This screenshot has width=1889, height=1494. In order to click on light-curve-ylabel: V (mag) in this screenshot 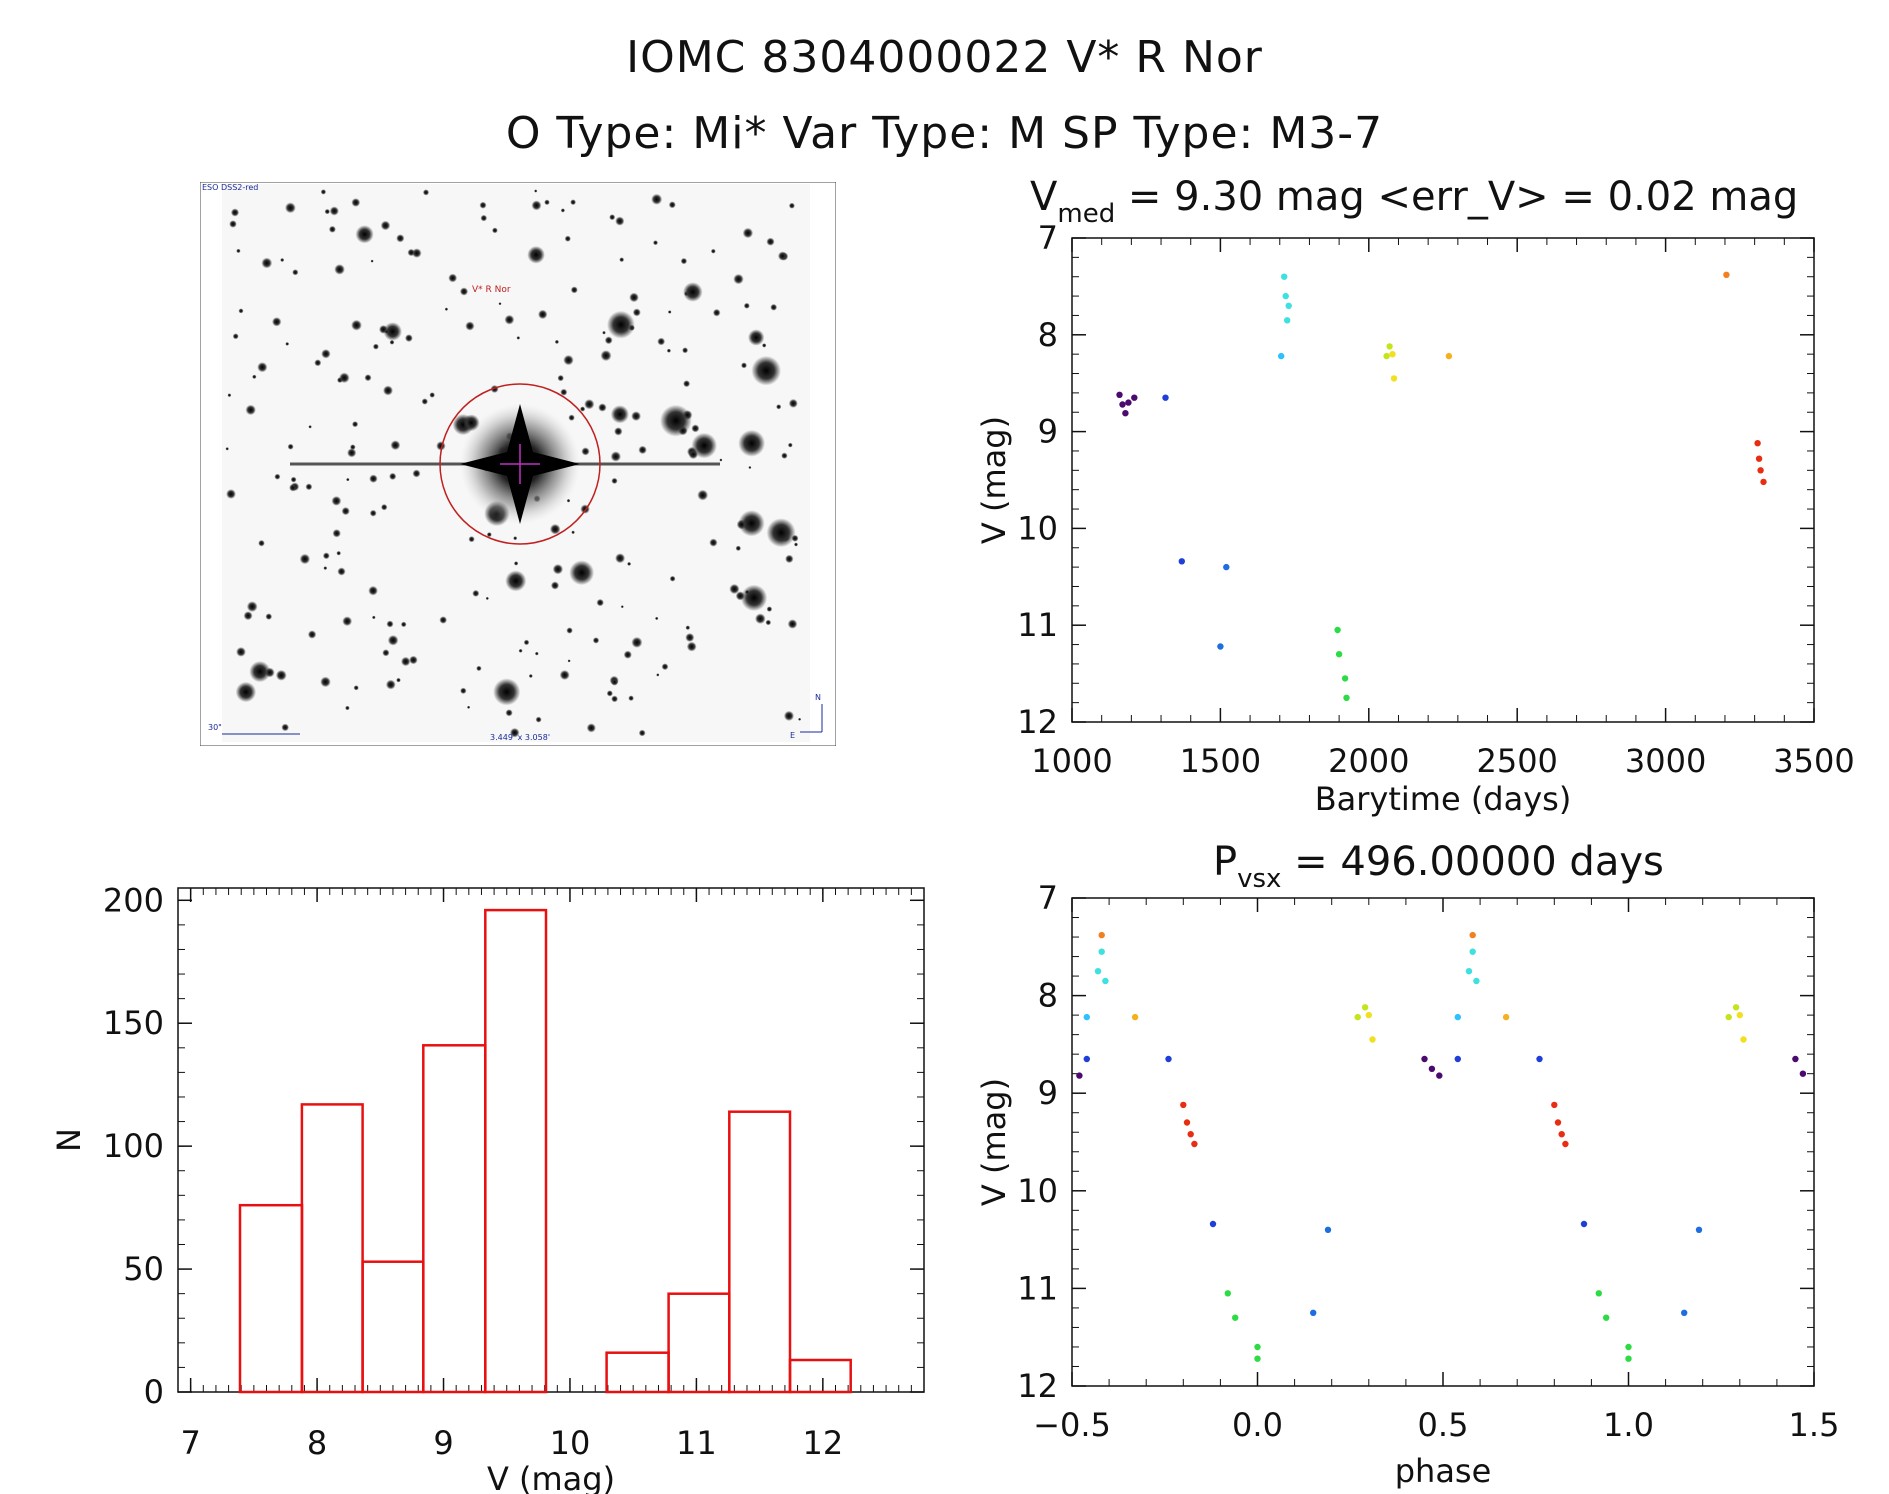, I will do `click(994, 480)`.